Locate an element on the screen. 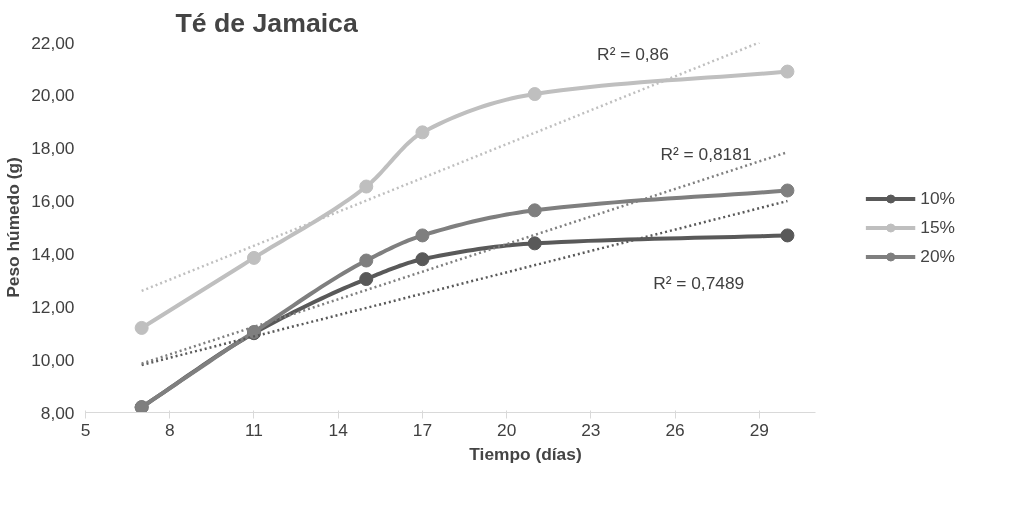  x-tick-label: 29 is located at coordinates (759, 429).